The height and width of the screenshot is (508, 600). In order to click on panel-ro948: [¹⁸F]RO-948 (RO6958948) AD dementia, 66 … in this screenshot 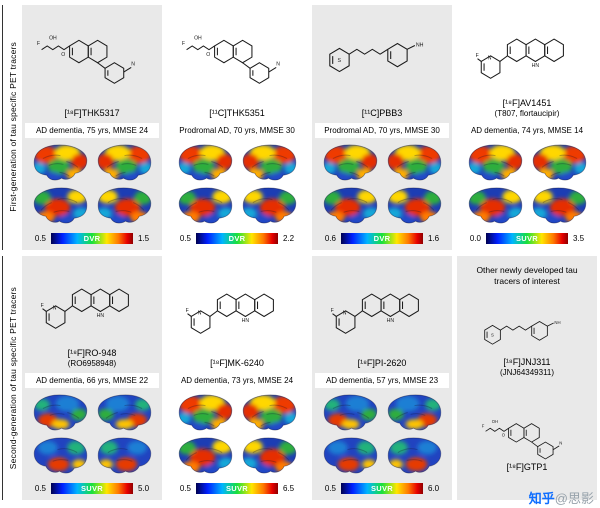, I will do `click(92, 377)`.